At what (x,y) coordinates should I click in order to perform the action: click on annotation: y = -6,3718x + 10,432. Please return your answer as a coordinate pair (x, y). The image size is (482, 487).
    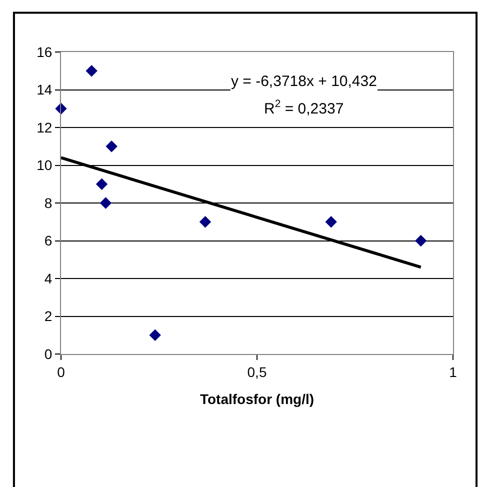
    Looking at the image, I should click on (304, 81).